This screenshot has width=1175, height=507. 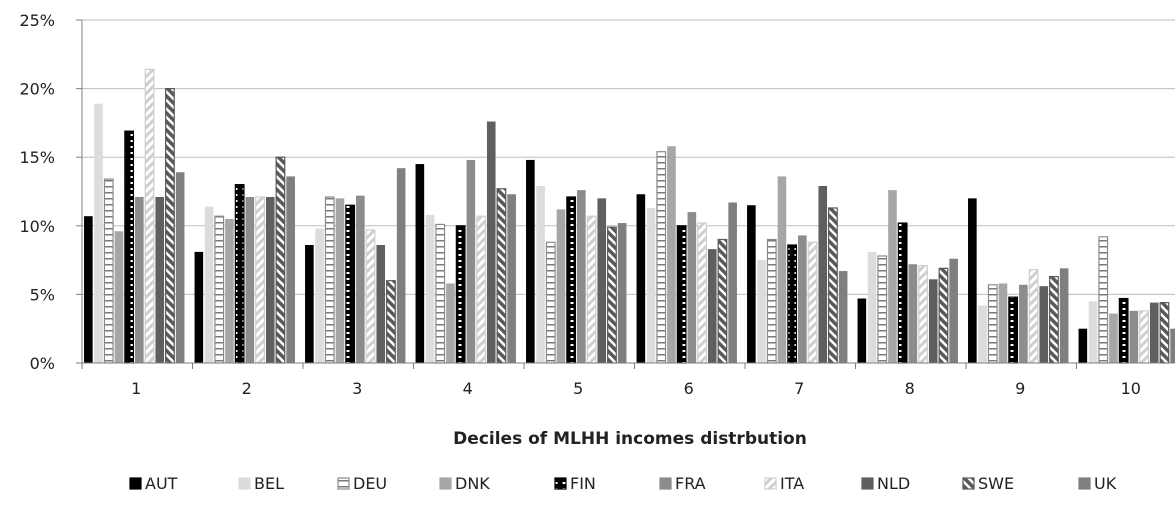 I want to click on legend-label-uk: UK, so click(x=1105, y=483).